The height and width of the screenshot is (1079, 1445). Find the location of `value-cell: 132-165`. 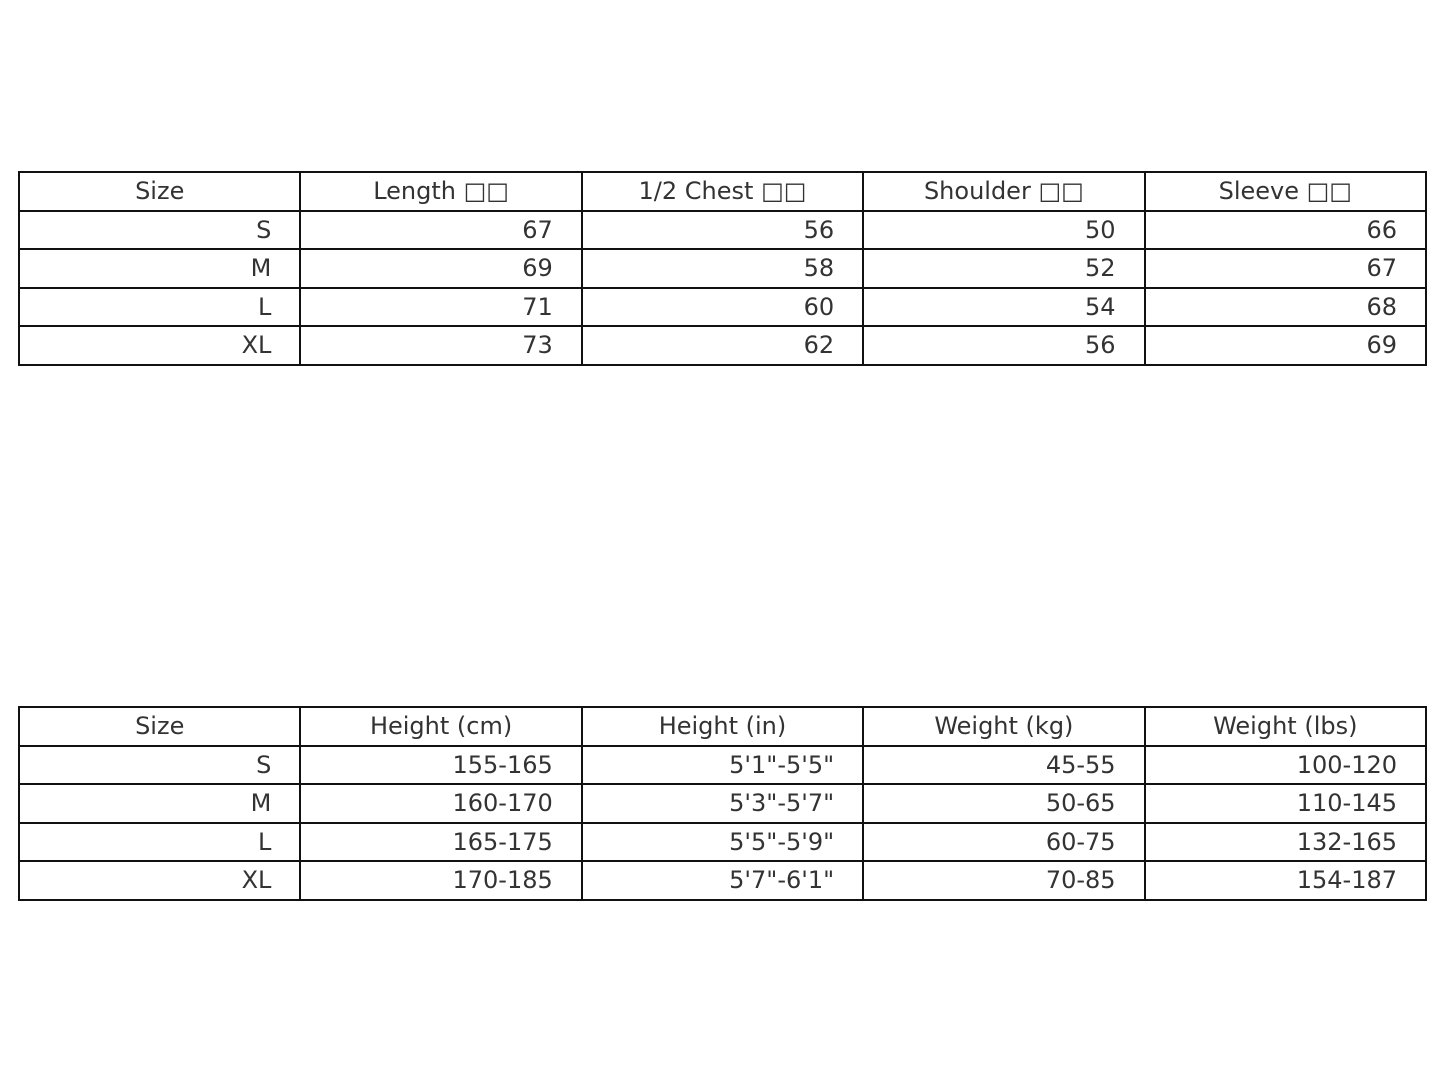

value-cell: 132-165 is located at coordinates (1285, 841).